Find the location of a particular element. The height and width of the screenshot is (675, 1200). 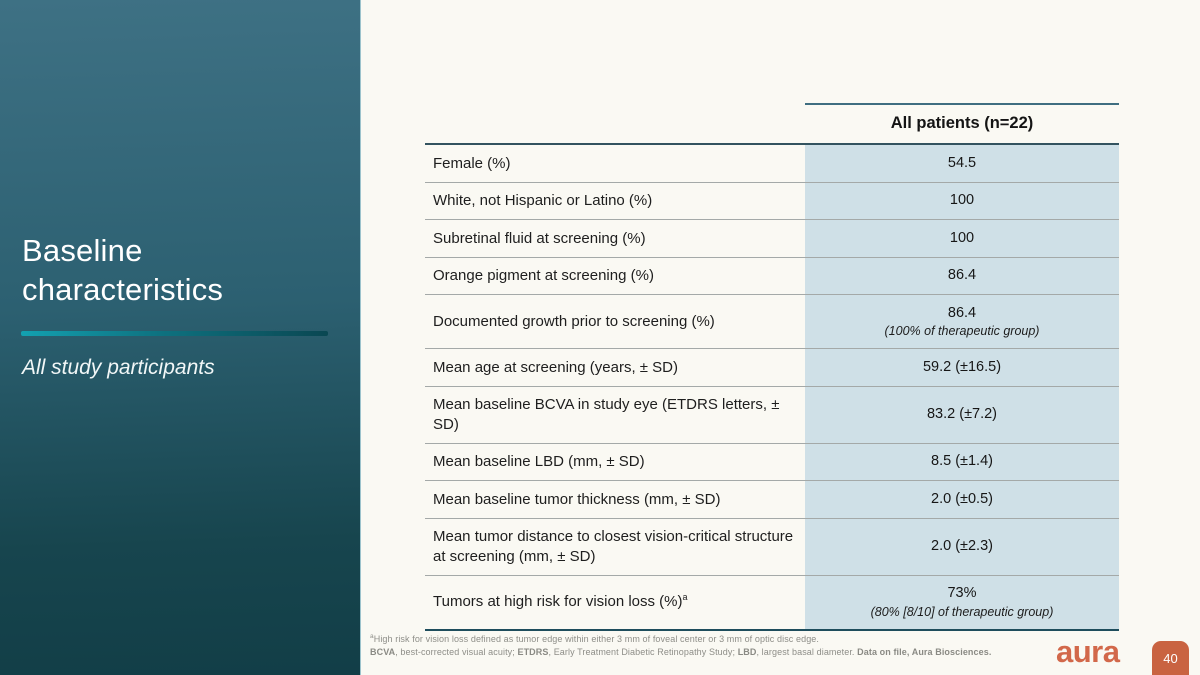

page-title: Baseline characteristics is located at coordinates (123, 270).